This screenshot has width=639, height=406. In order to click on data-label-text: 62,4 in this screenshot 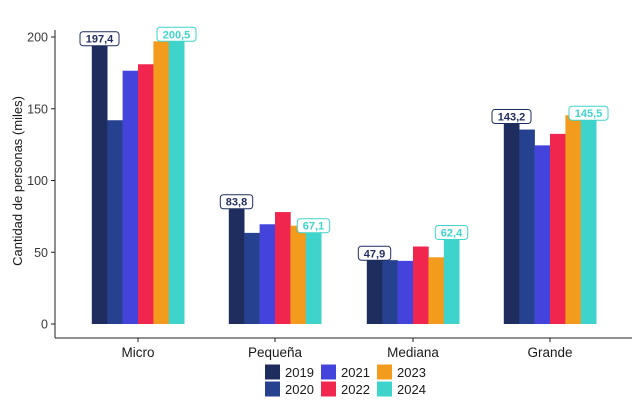, I will do `click(452, 233)`.